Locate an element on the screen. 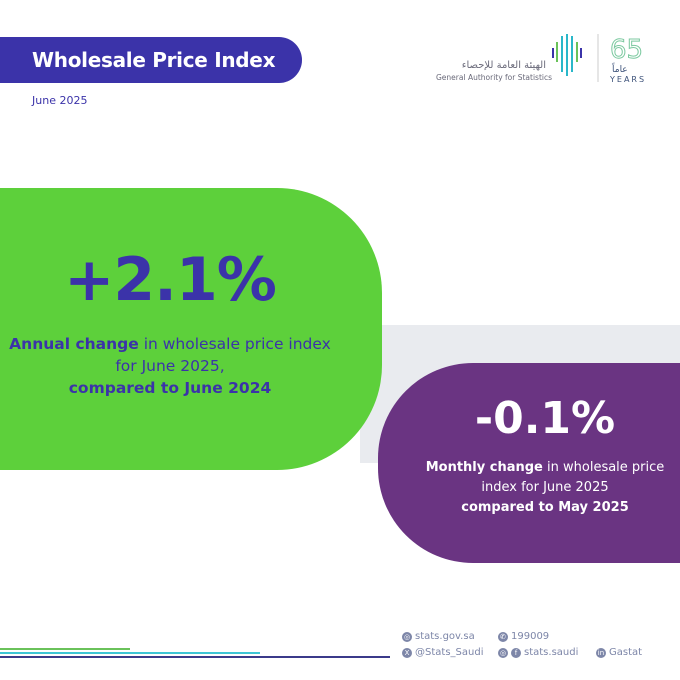 This screenshot has height=680, width=680. social-link: ◎ f stats.saudi is located at coordinates (538, 652).